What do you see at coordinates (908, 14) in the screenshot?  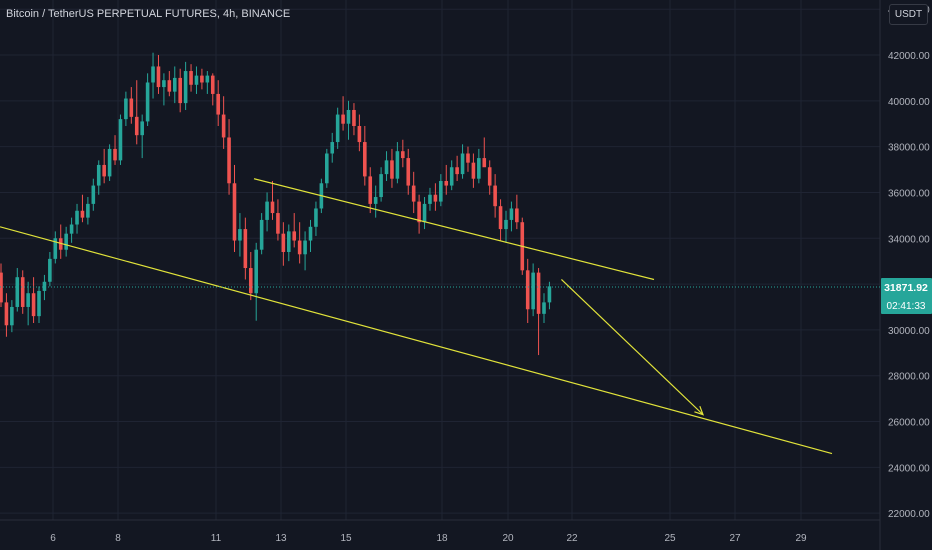 I see `currency-unit-button: USDT` at bounding box center [908, 14].